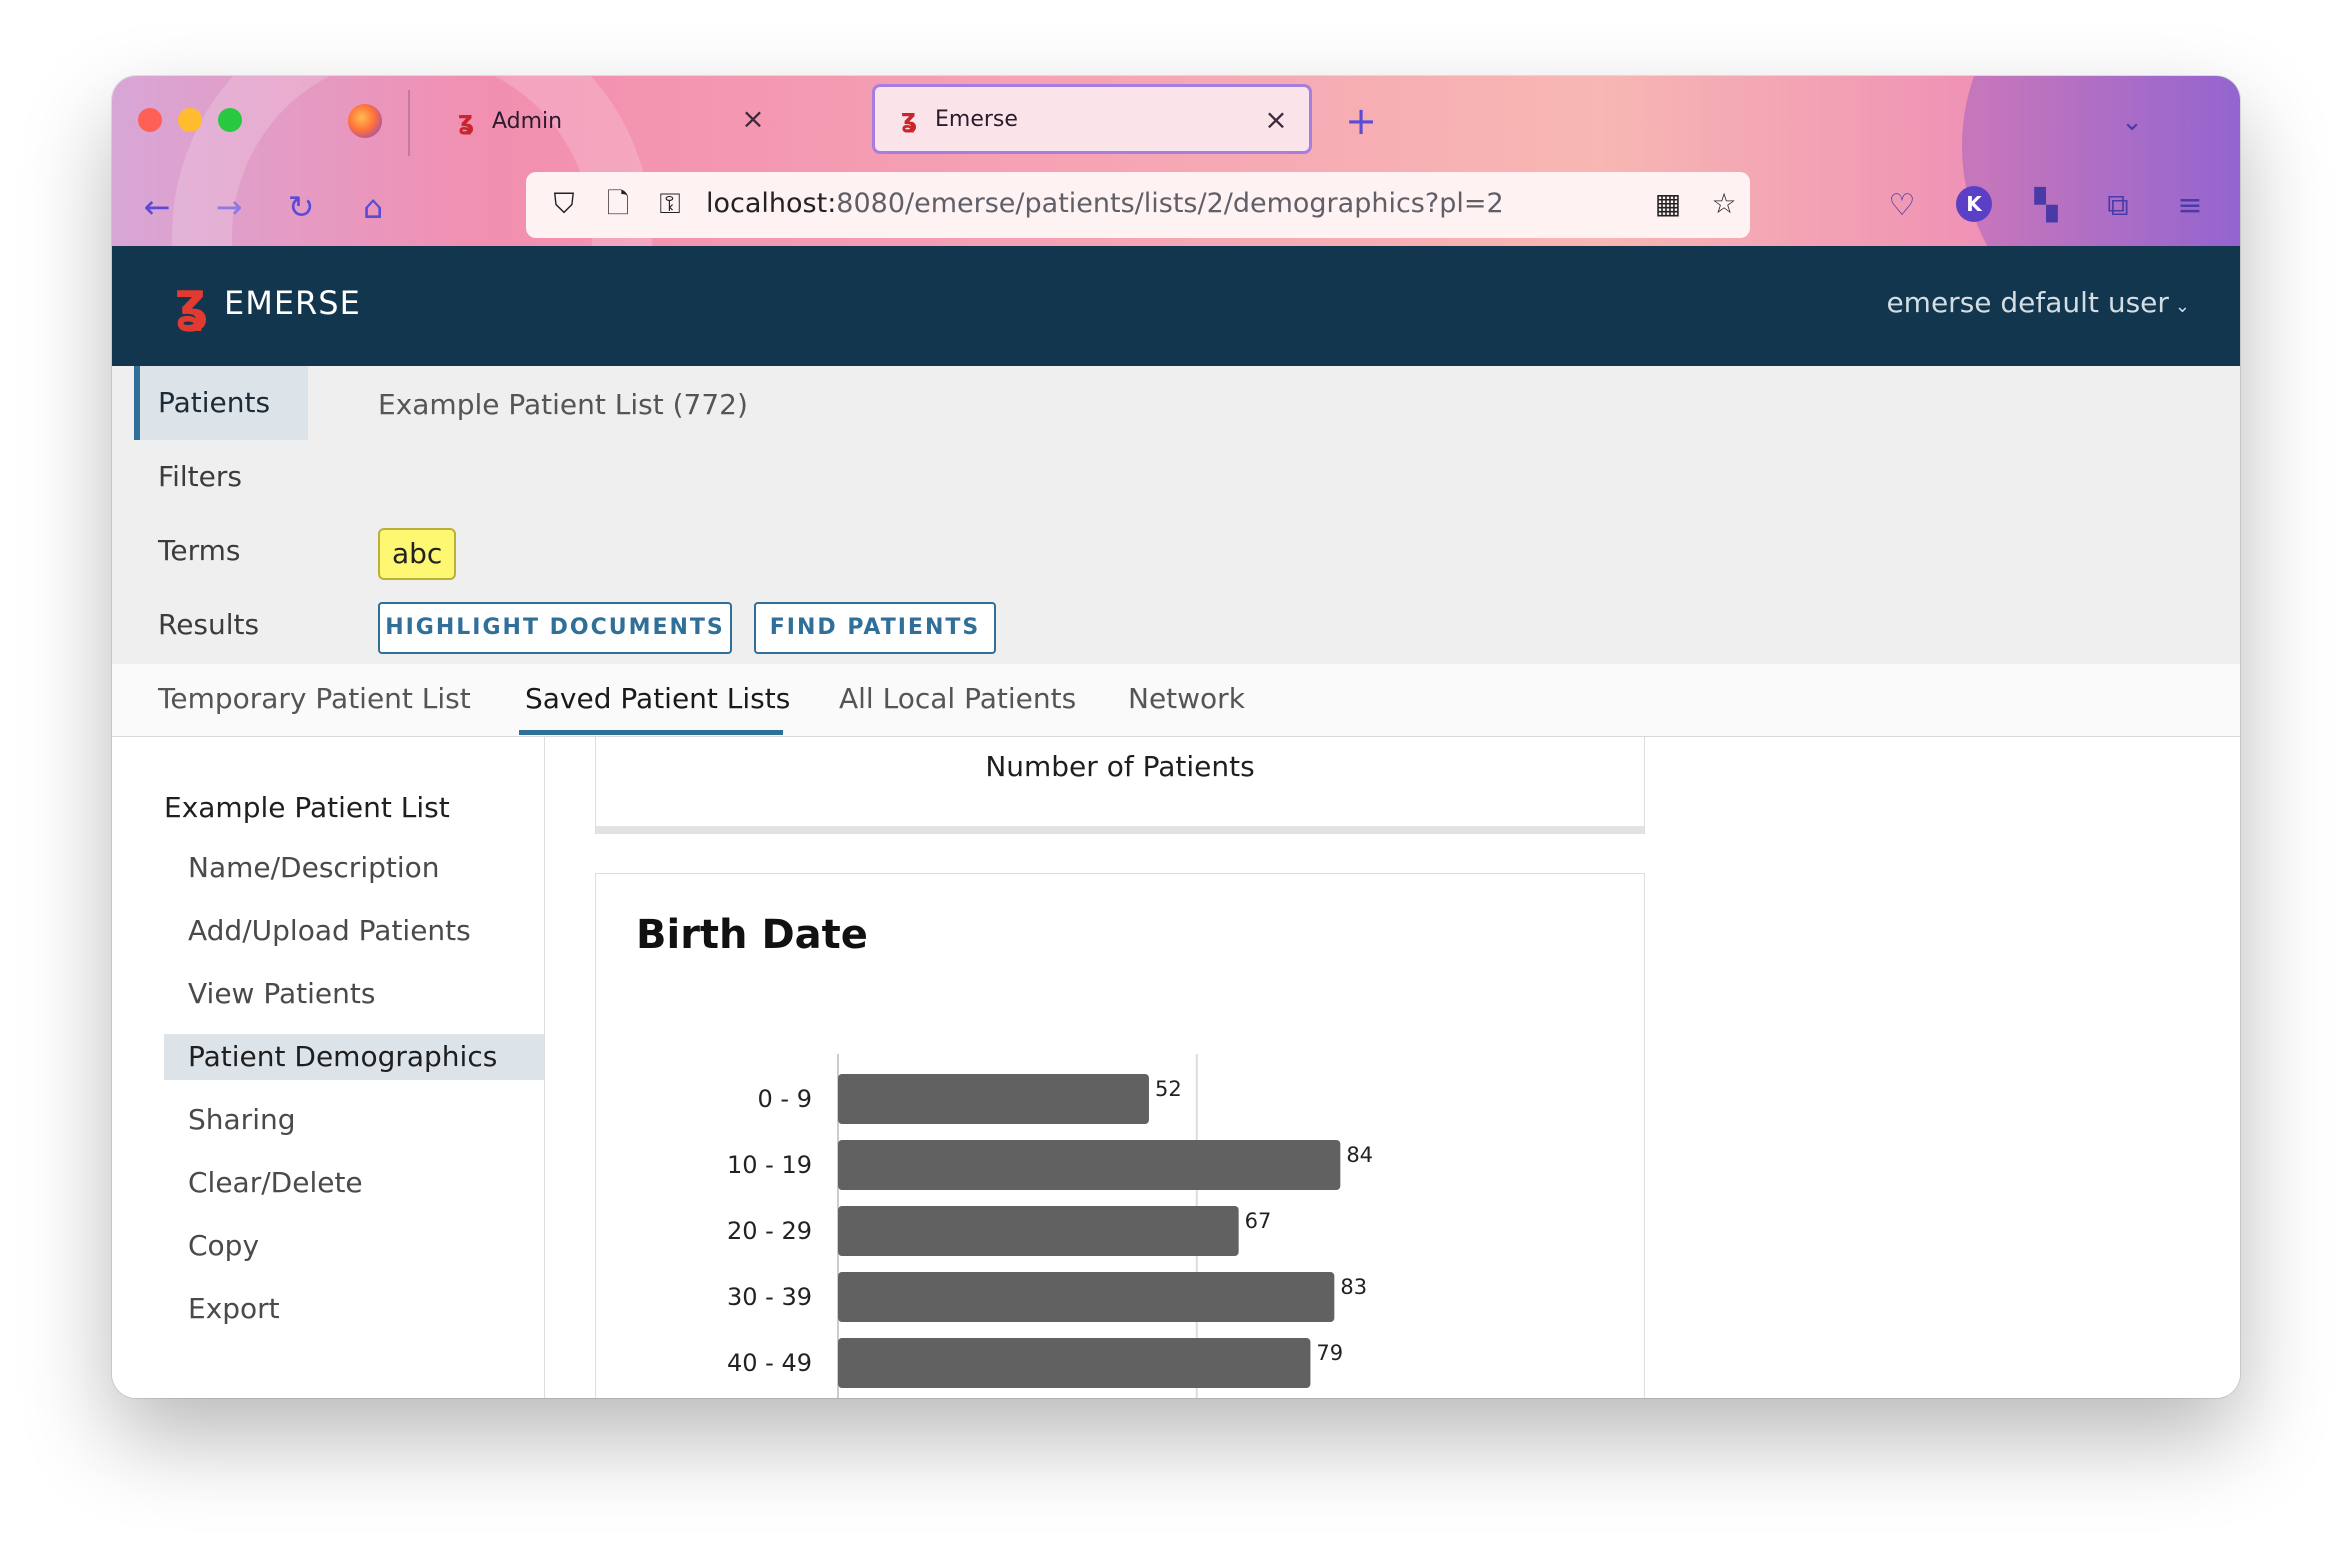  What do you see at coordinates (190, 120) in the screenshot?
I see `minimize-window-button` at bounding box center [190, 120].